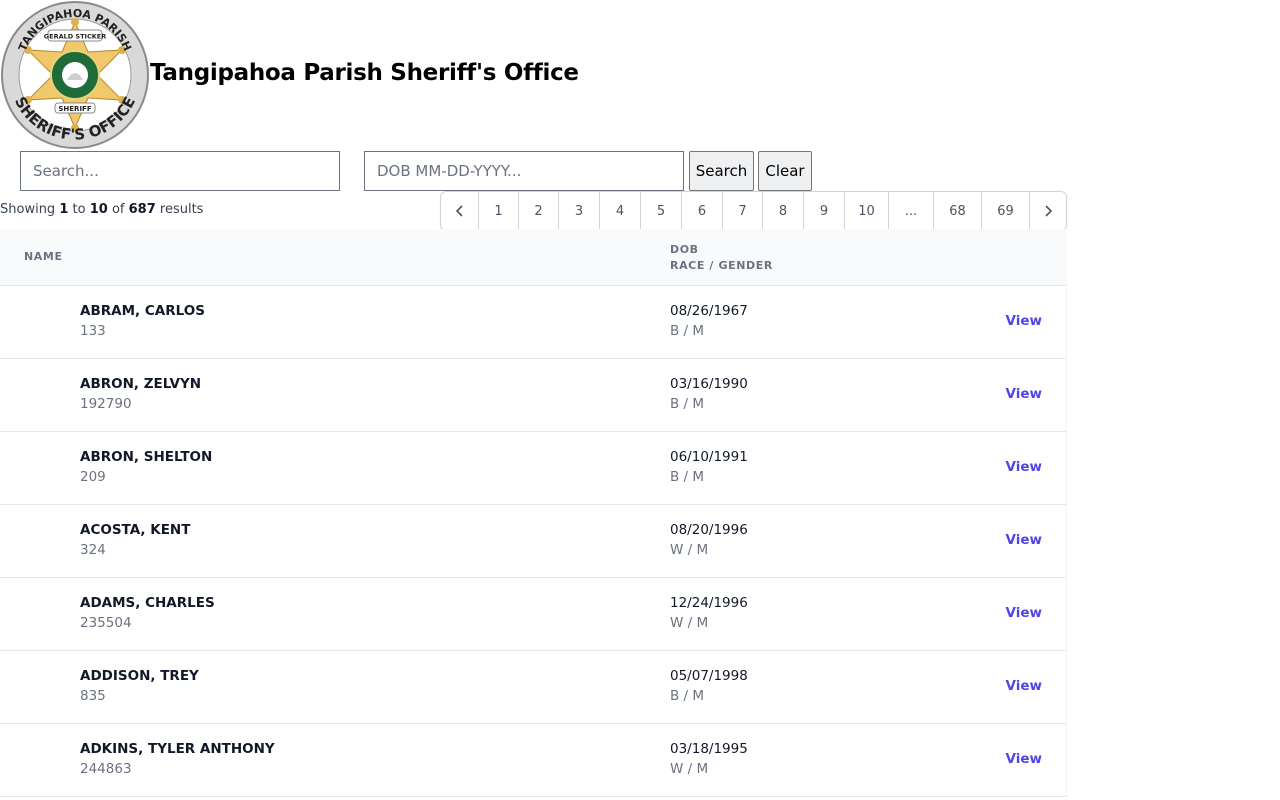 This screenshot has height=800, width=1280. What do you see at coordinates (866, 211) in the screenshot?
I see `page-10-button: 10` at bounding box center [866, 211].